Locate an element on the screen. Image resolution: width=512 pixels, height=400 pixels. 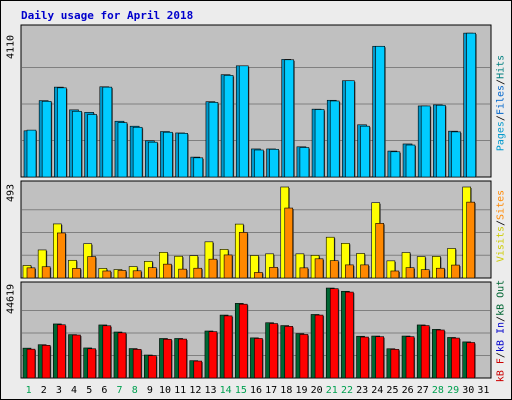
day-label-17: 17 is located at coordinates (271, 390).